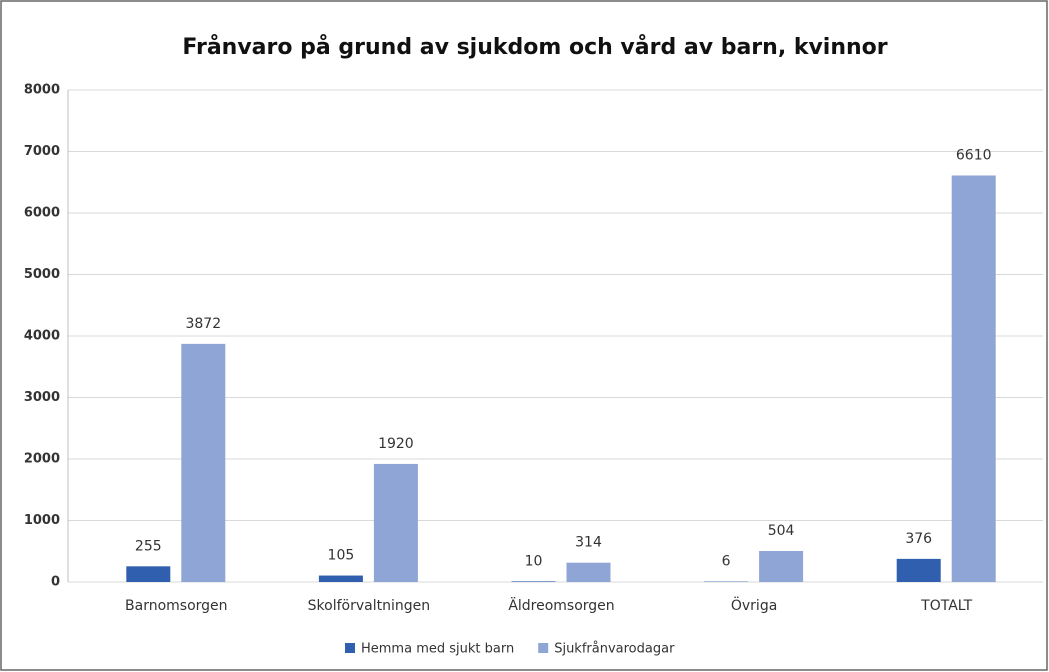 The width and height of the screenshot is (1049, 672). Describe the element at coordinates (42, 336) in the screenshot. I see `y-tick-label: 4000` at that location.